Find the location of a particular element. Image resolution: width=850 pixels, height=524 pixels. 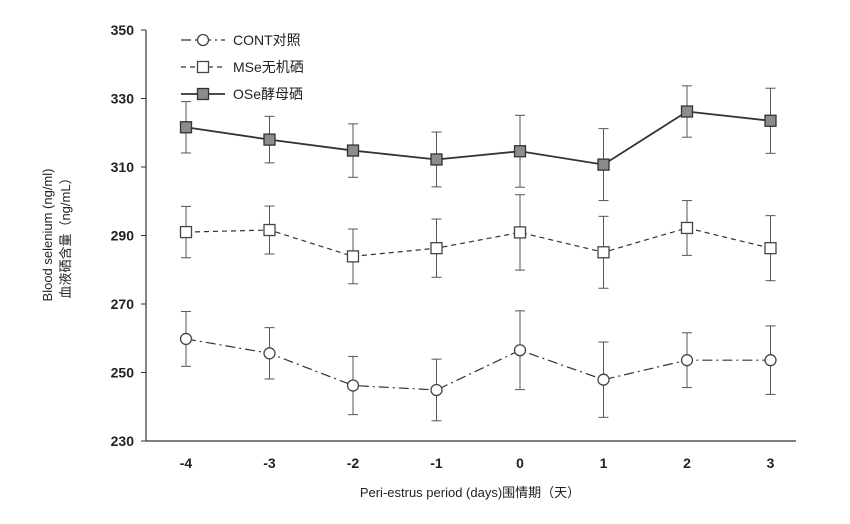

y-tick-label: 270 is located at coordinates (123, 304).